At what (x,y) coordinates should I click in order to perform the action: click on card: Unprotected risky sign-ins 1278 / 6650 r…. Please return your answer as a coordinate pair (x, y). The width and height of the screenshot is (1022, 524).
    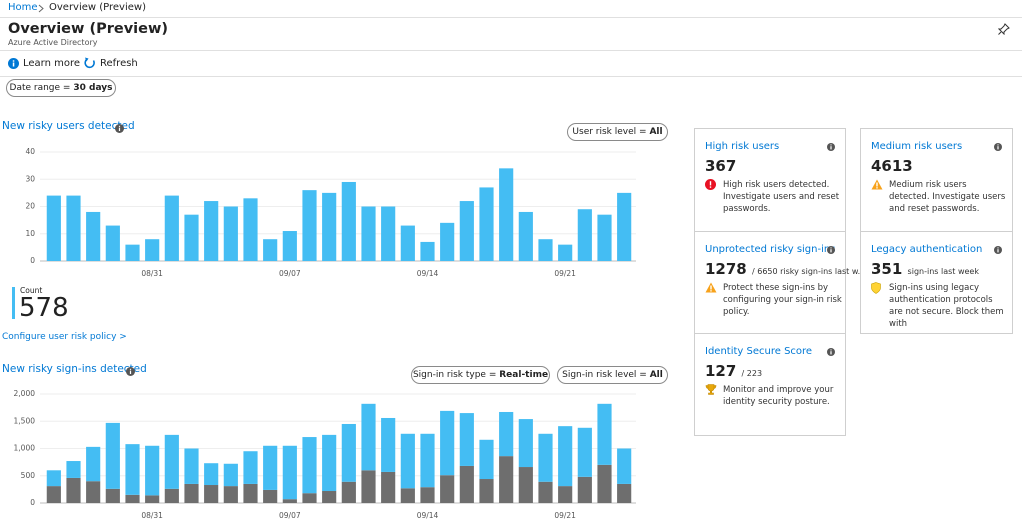
    Looking at the image, I should click on (779, 282).